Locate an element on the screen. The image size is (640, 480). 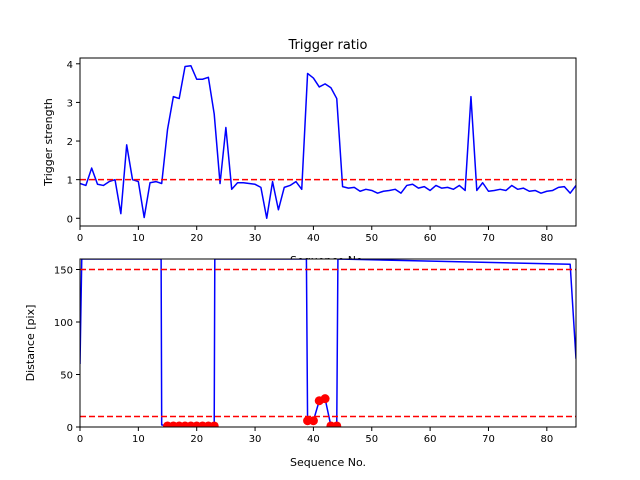
chart-title: Trigger ratio is located at coordinates (328, 45).